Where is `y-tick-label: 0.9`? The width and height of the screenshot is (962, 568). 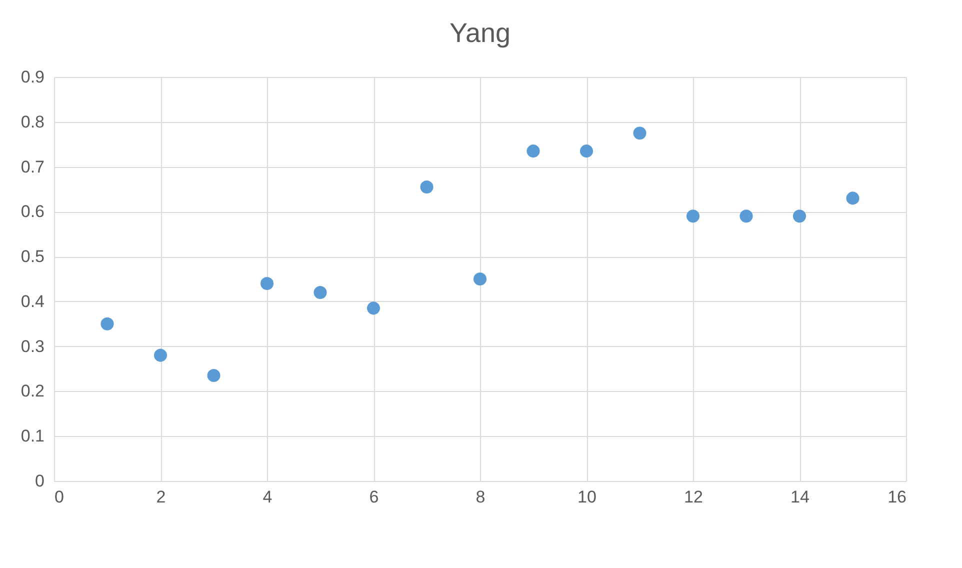
y-tick-label: 0.9 is located at coordinates (32, 77).